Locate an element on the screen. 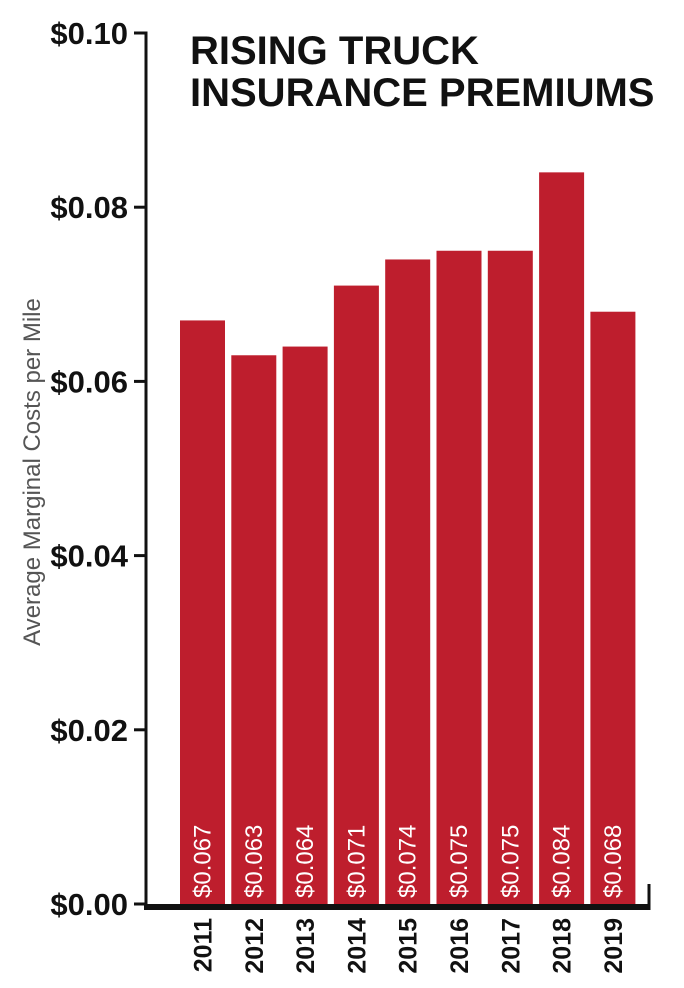 This screenshot has width=684, height=988. bar-2017 is located at coordinates (510, 577).